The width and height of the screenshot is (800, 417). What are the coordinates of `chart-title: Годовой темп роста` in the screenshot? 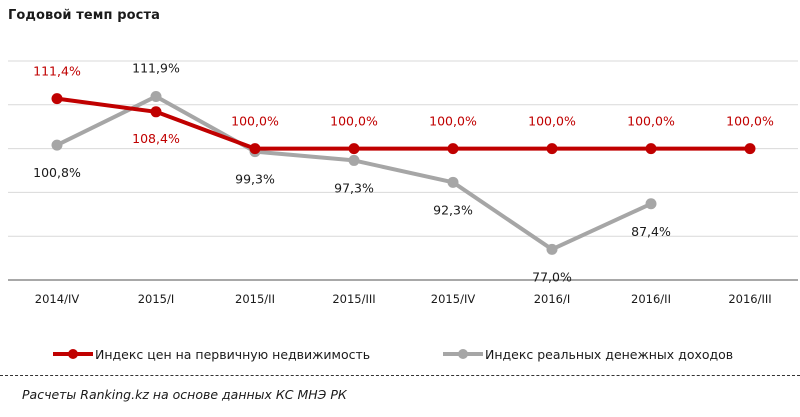 It's located at (84, 15).